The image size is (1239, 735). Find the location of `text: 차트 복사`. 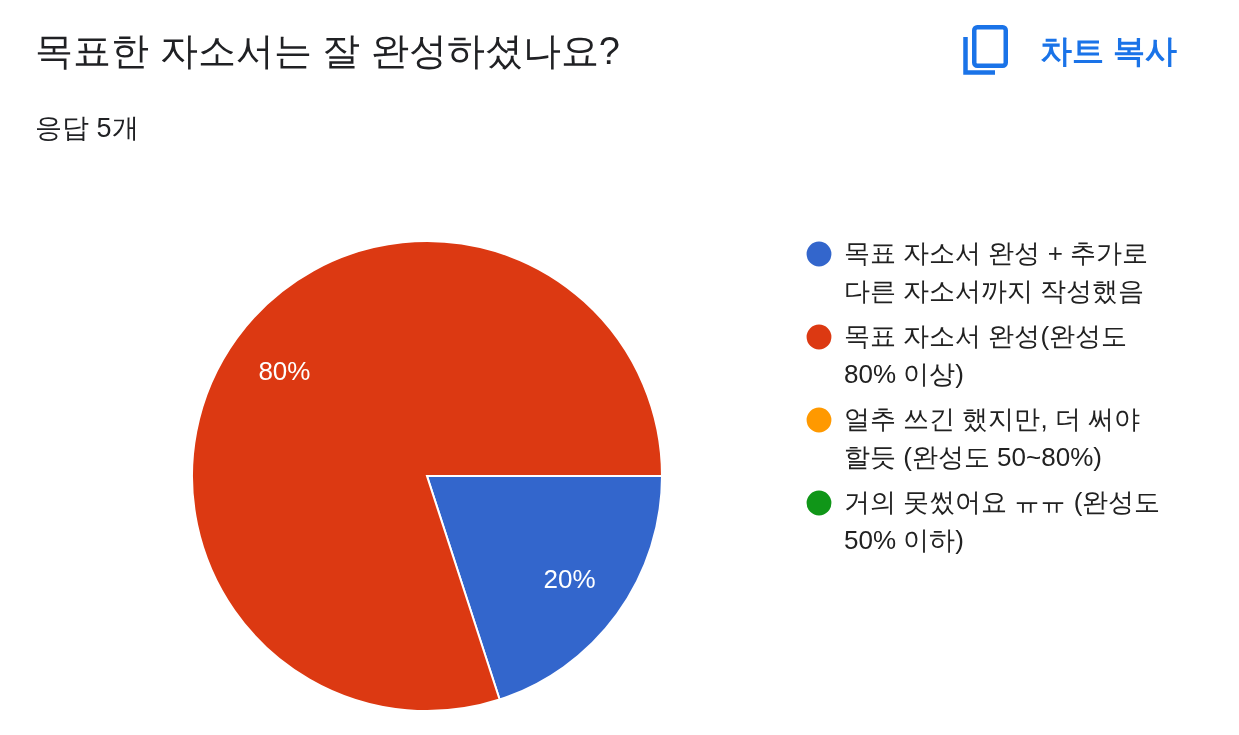

text: 차트 복사 is located at coordinates (1108, 51).